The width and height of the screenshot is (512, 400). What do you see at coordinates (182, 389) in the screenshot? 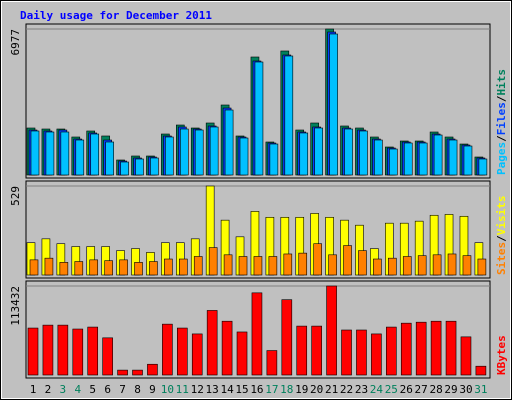
I see `x-tick-label: 11` at bounding box center [182, 389].